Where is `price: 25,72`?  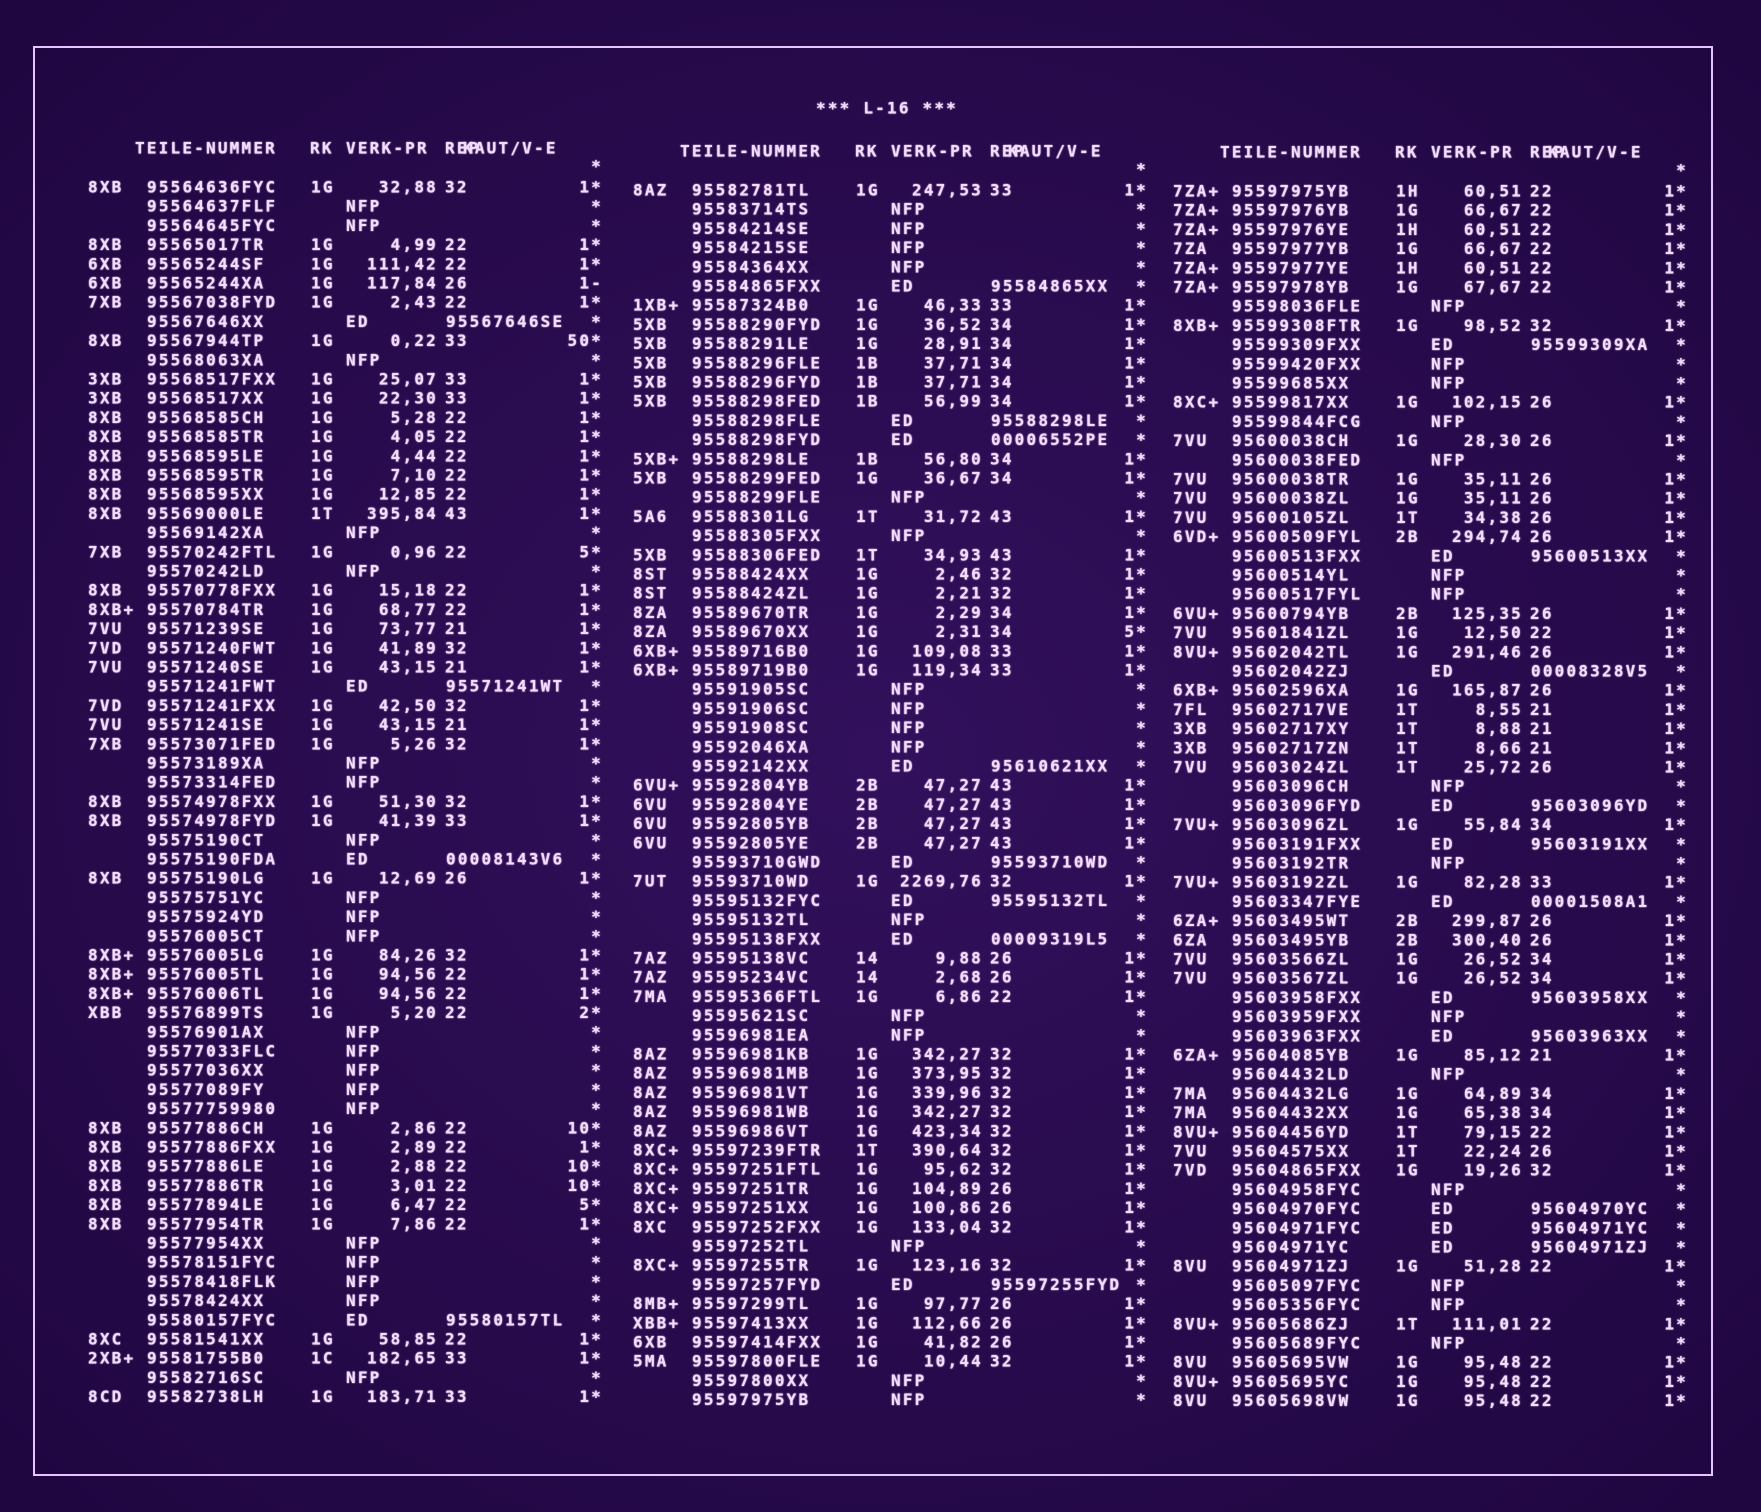 price: 25,72 is located at coordinates (1493, 767).